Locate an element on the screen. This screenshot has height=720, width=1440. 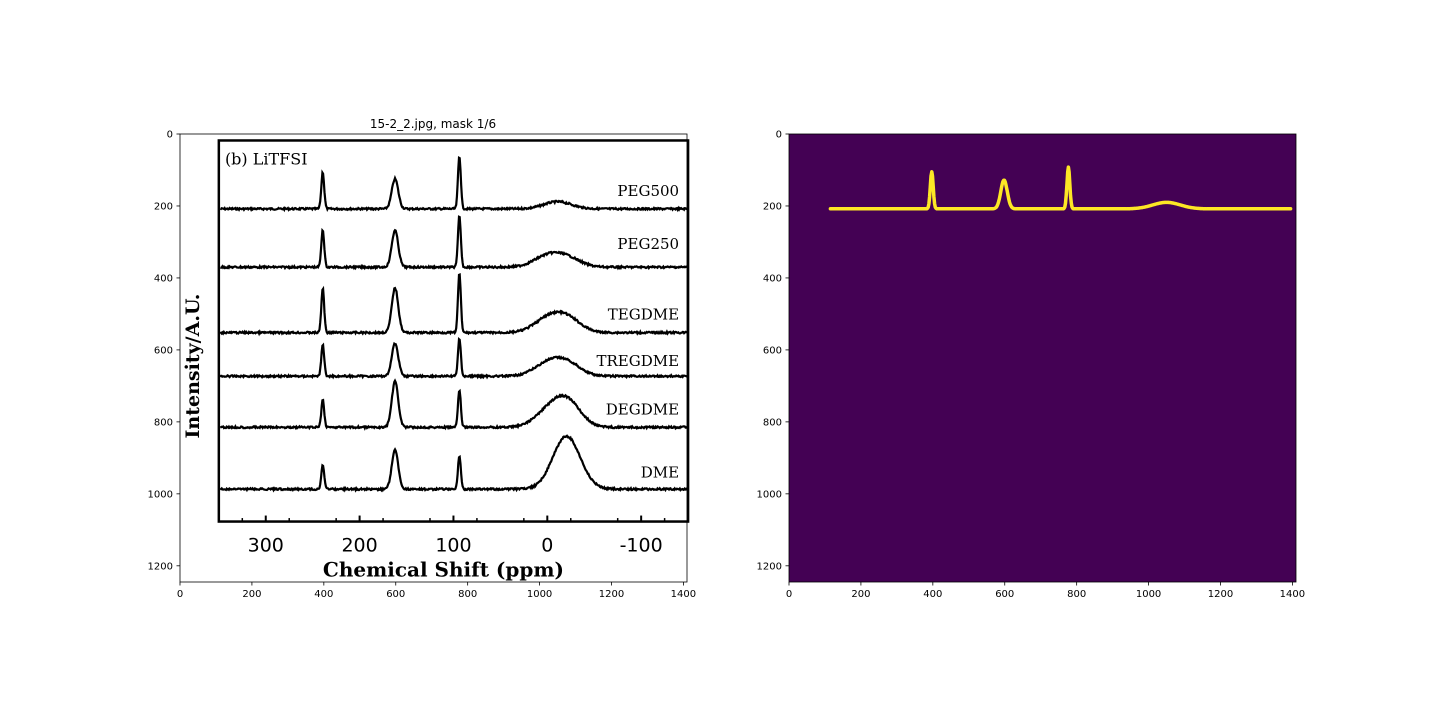
embedded-x-tick-label: 0 is located at coordinates (547, 546).